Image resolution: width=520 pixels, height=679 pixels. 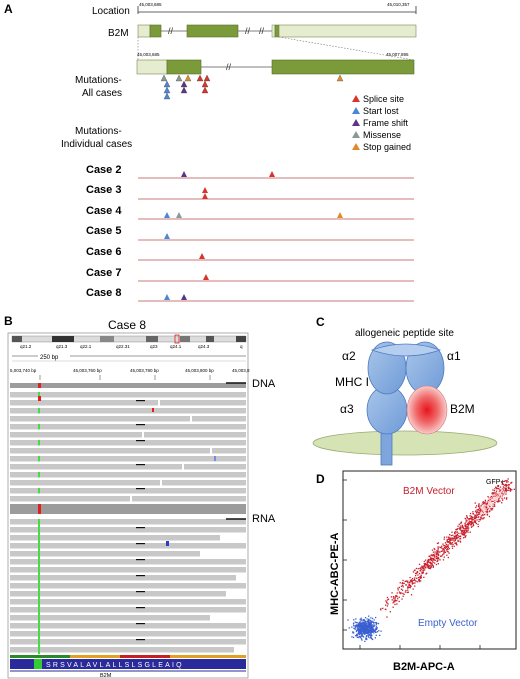 What do you see at coordinates (250, 192) in the screenshot?
I see `case-row-3: Case 3` at bounding box center [250, 192].